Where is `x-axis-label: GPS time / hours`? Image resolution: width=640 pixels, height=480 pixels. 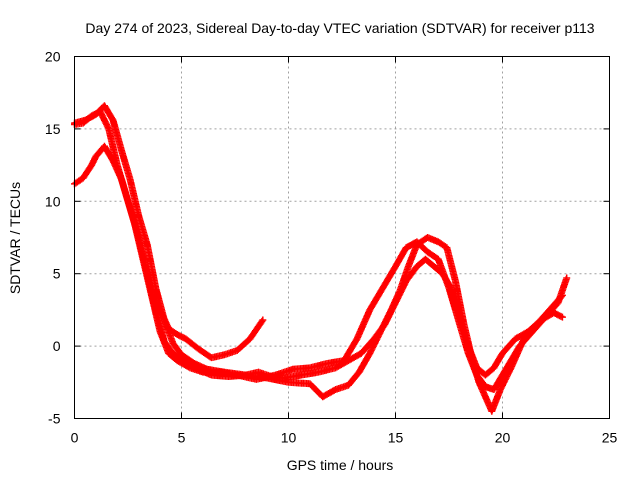 x-axis-label: GPS time / hours is located at coordinates (340, 465).